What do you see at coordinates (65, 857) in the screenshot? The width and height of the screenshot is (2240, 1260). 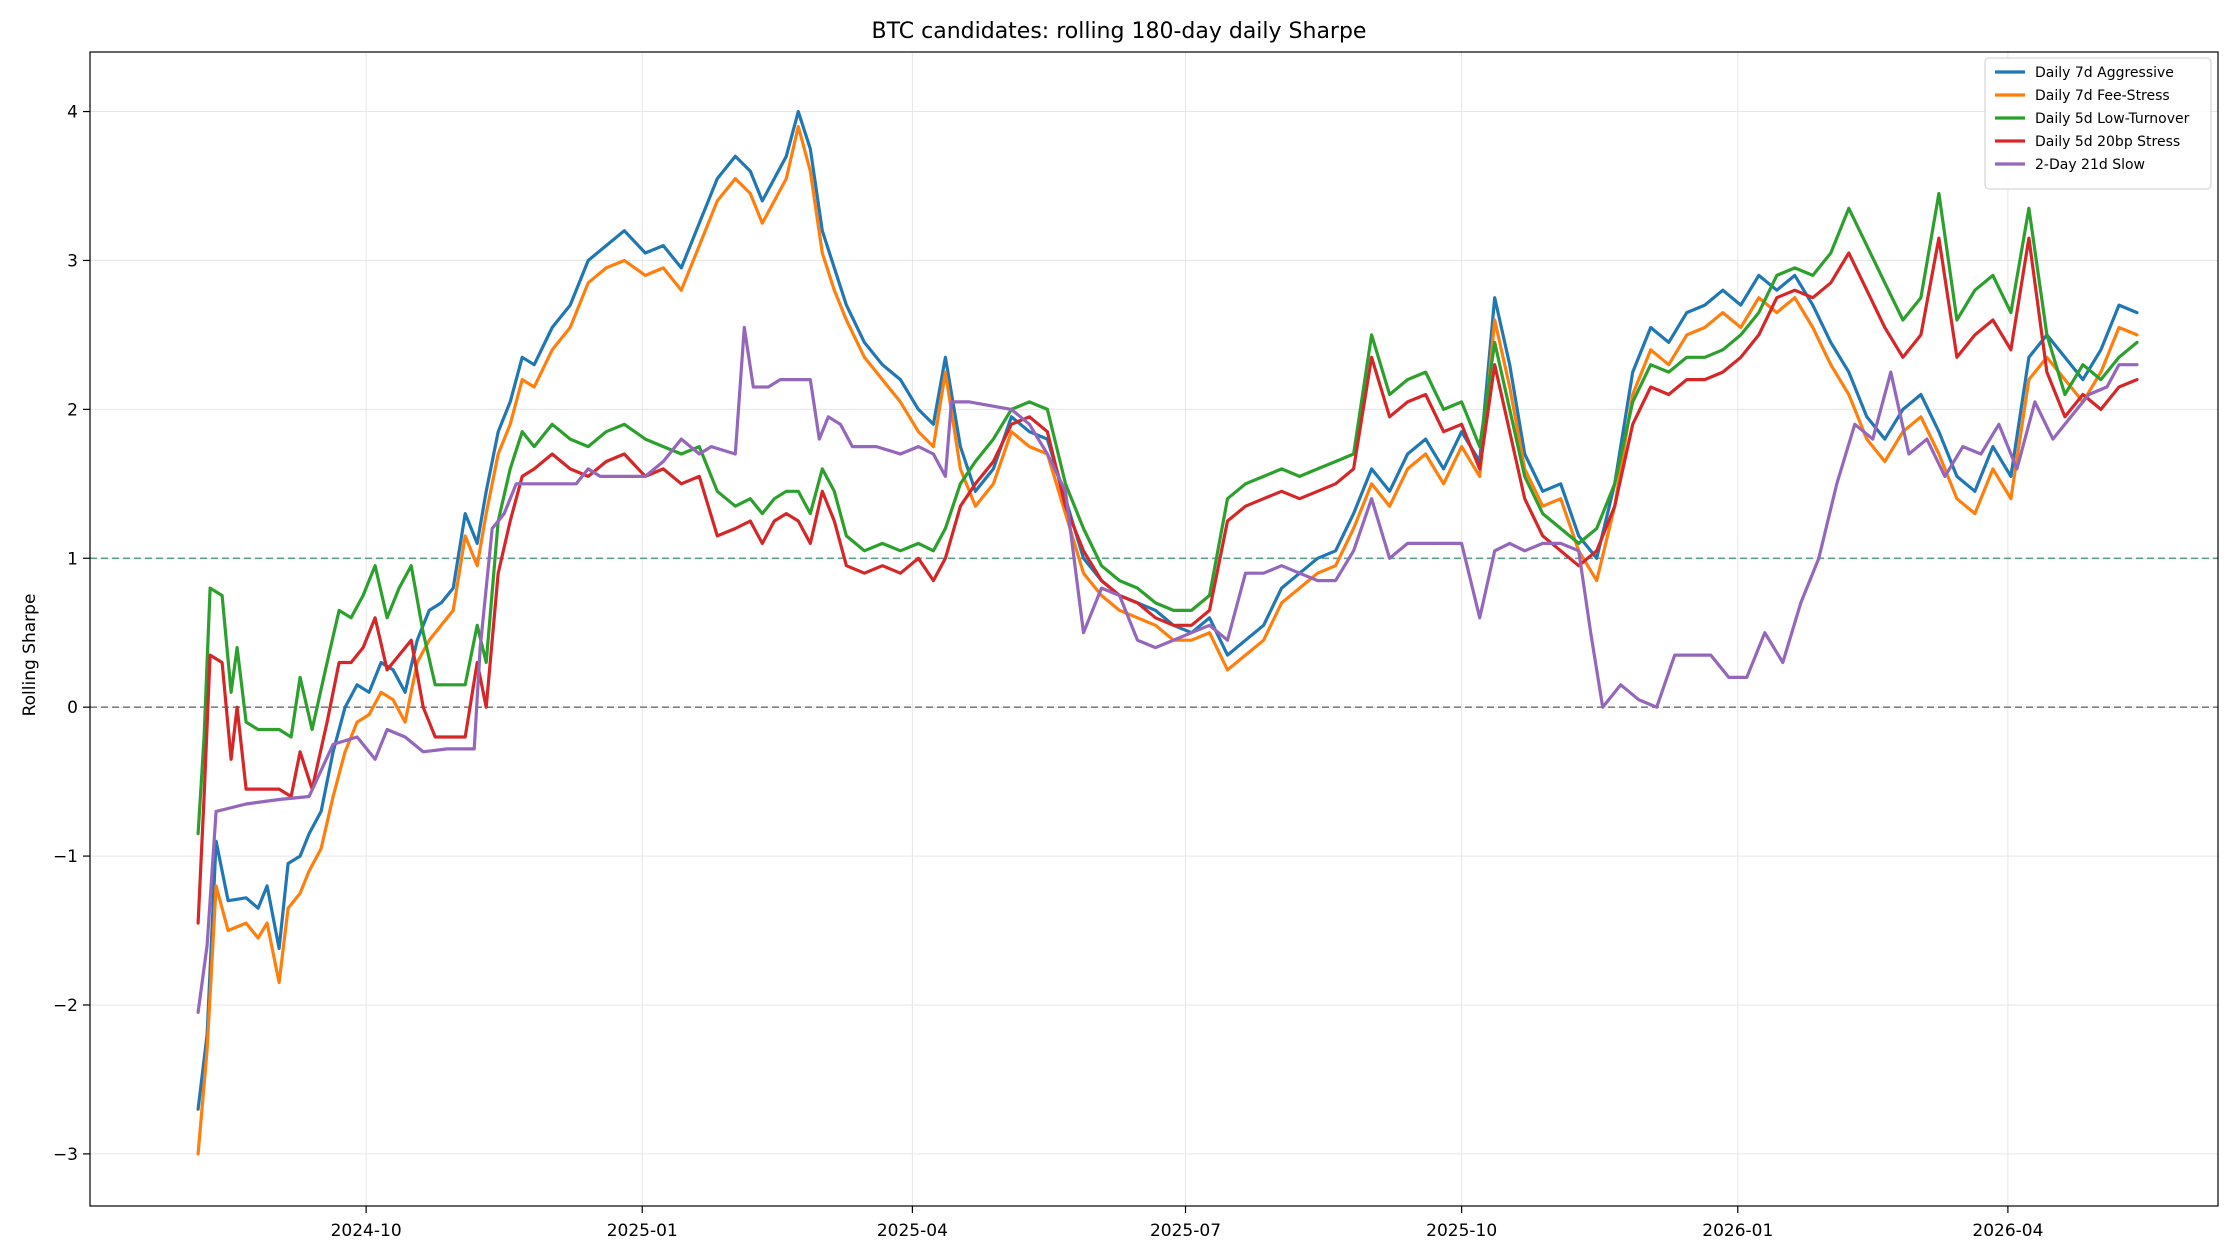 I see `y-tick-label: −1` at bounding box center [65, 857].